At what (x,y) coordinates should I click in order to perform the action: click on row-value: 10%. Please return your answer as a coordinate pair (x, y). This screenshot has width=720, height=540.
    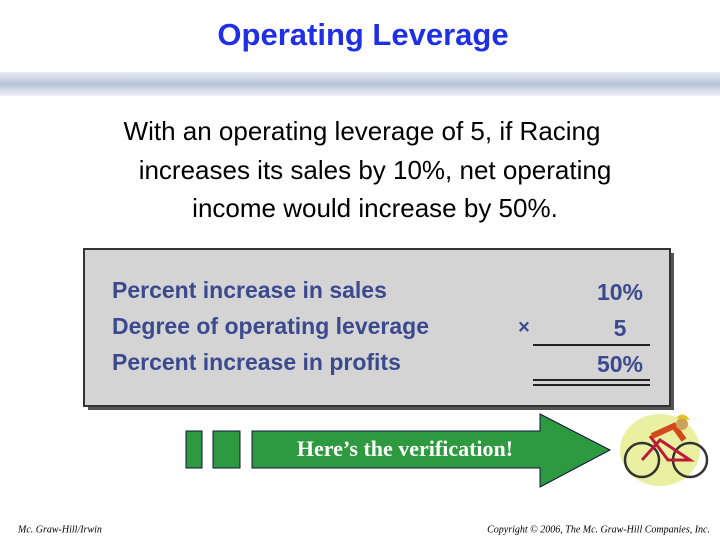
    Looking at the image, I should click on (620, 292).